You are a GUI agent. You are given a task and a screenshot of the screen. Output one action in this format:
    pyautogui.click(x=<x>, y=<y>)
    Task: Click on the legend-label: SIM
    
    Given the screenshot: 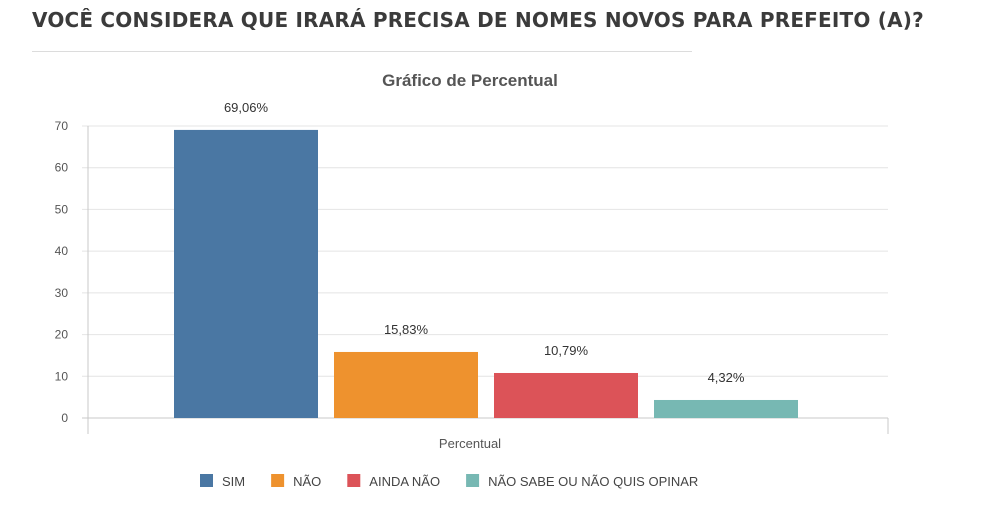 What is the action you would take?
    pyautogui.click(x=233, y=481)
    